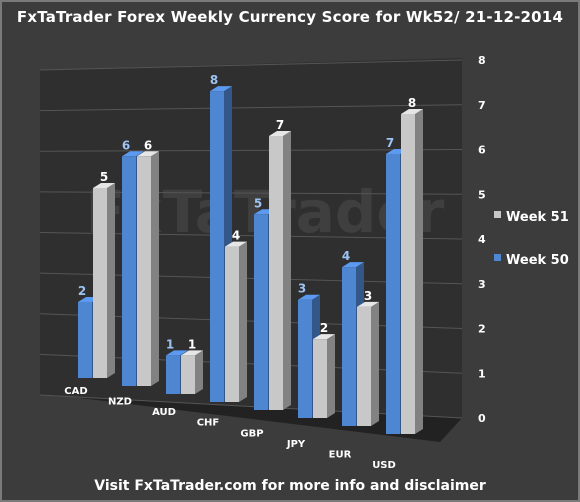  I want to click on data-label-week51: 6, so click(148, 145).